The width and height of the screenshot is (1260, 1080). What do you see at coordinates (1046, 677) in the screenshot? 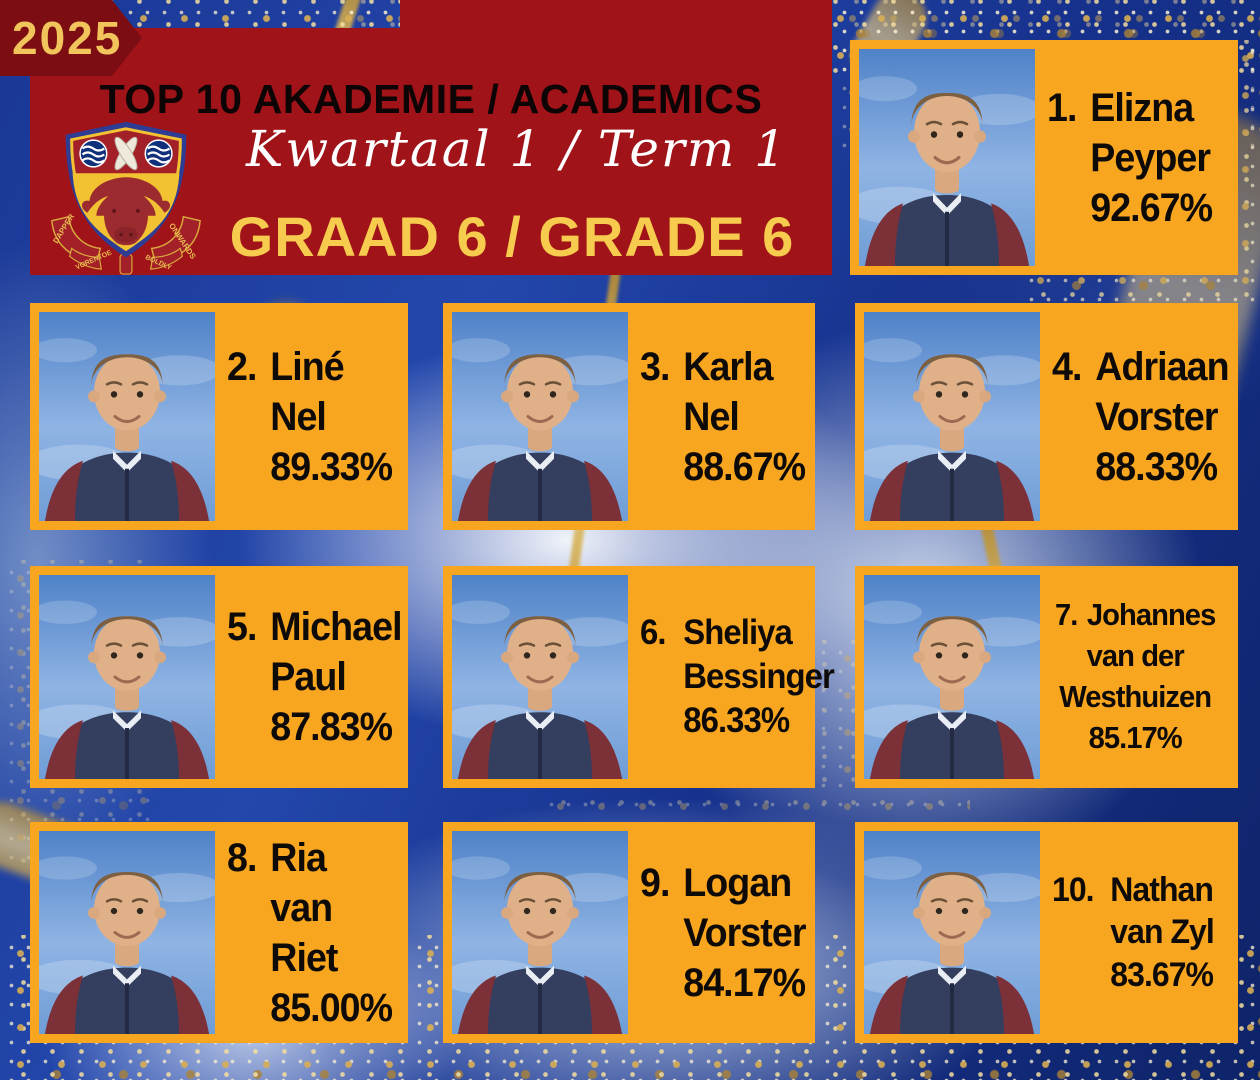
I see `student-card-7: 7. Johannes van der Westhuizen 85.17%` at bounding box center [1046, 677].